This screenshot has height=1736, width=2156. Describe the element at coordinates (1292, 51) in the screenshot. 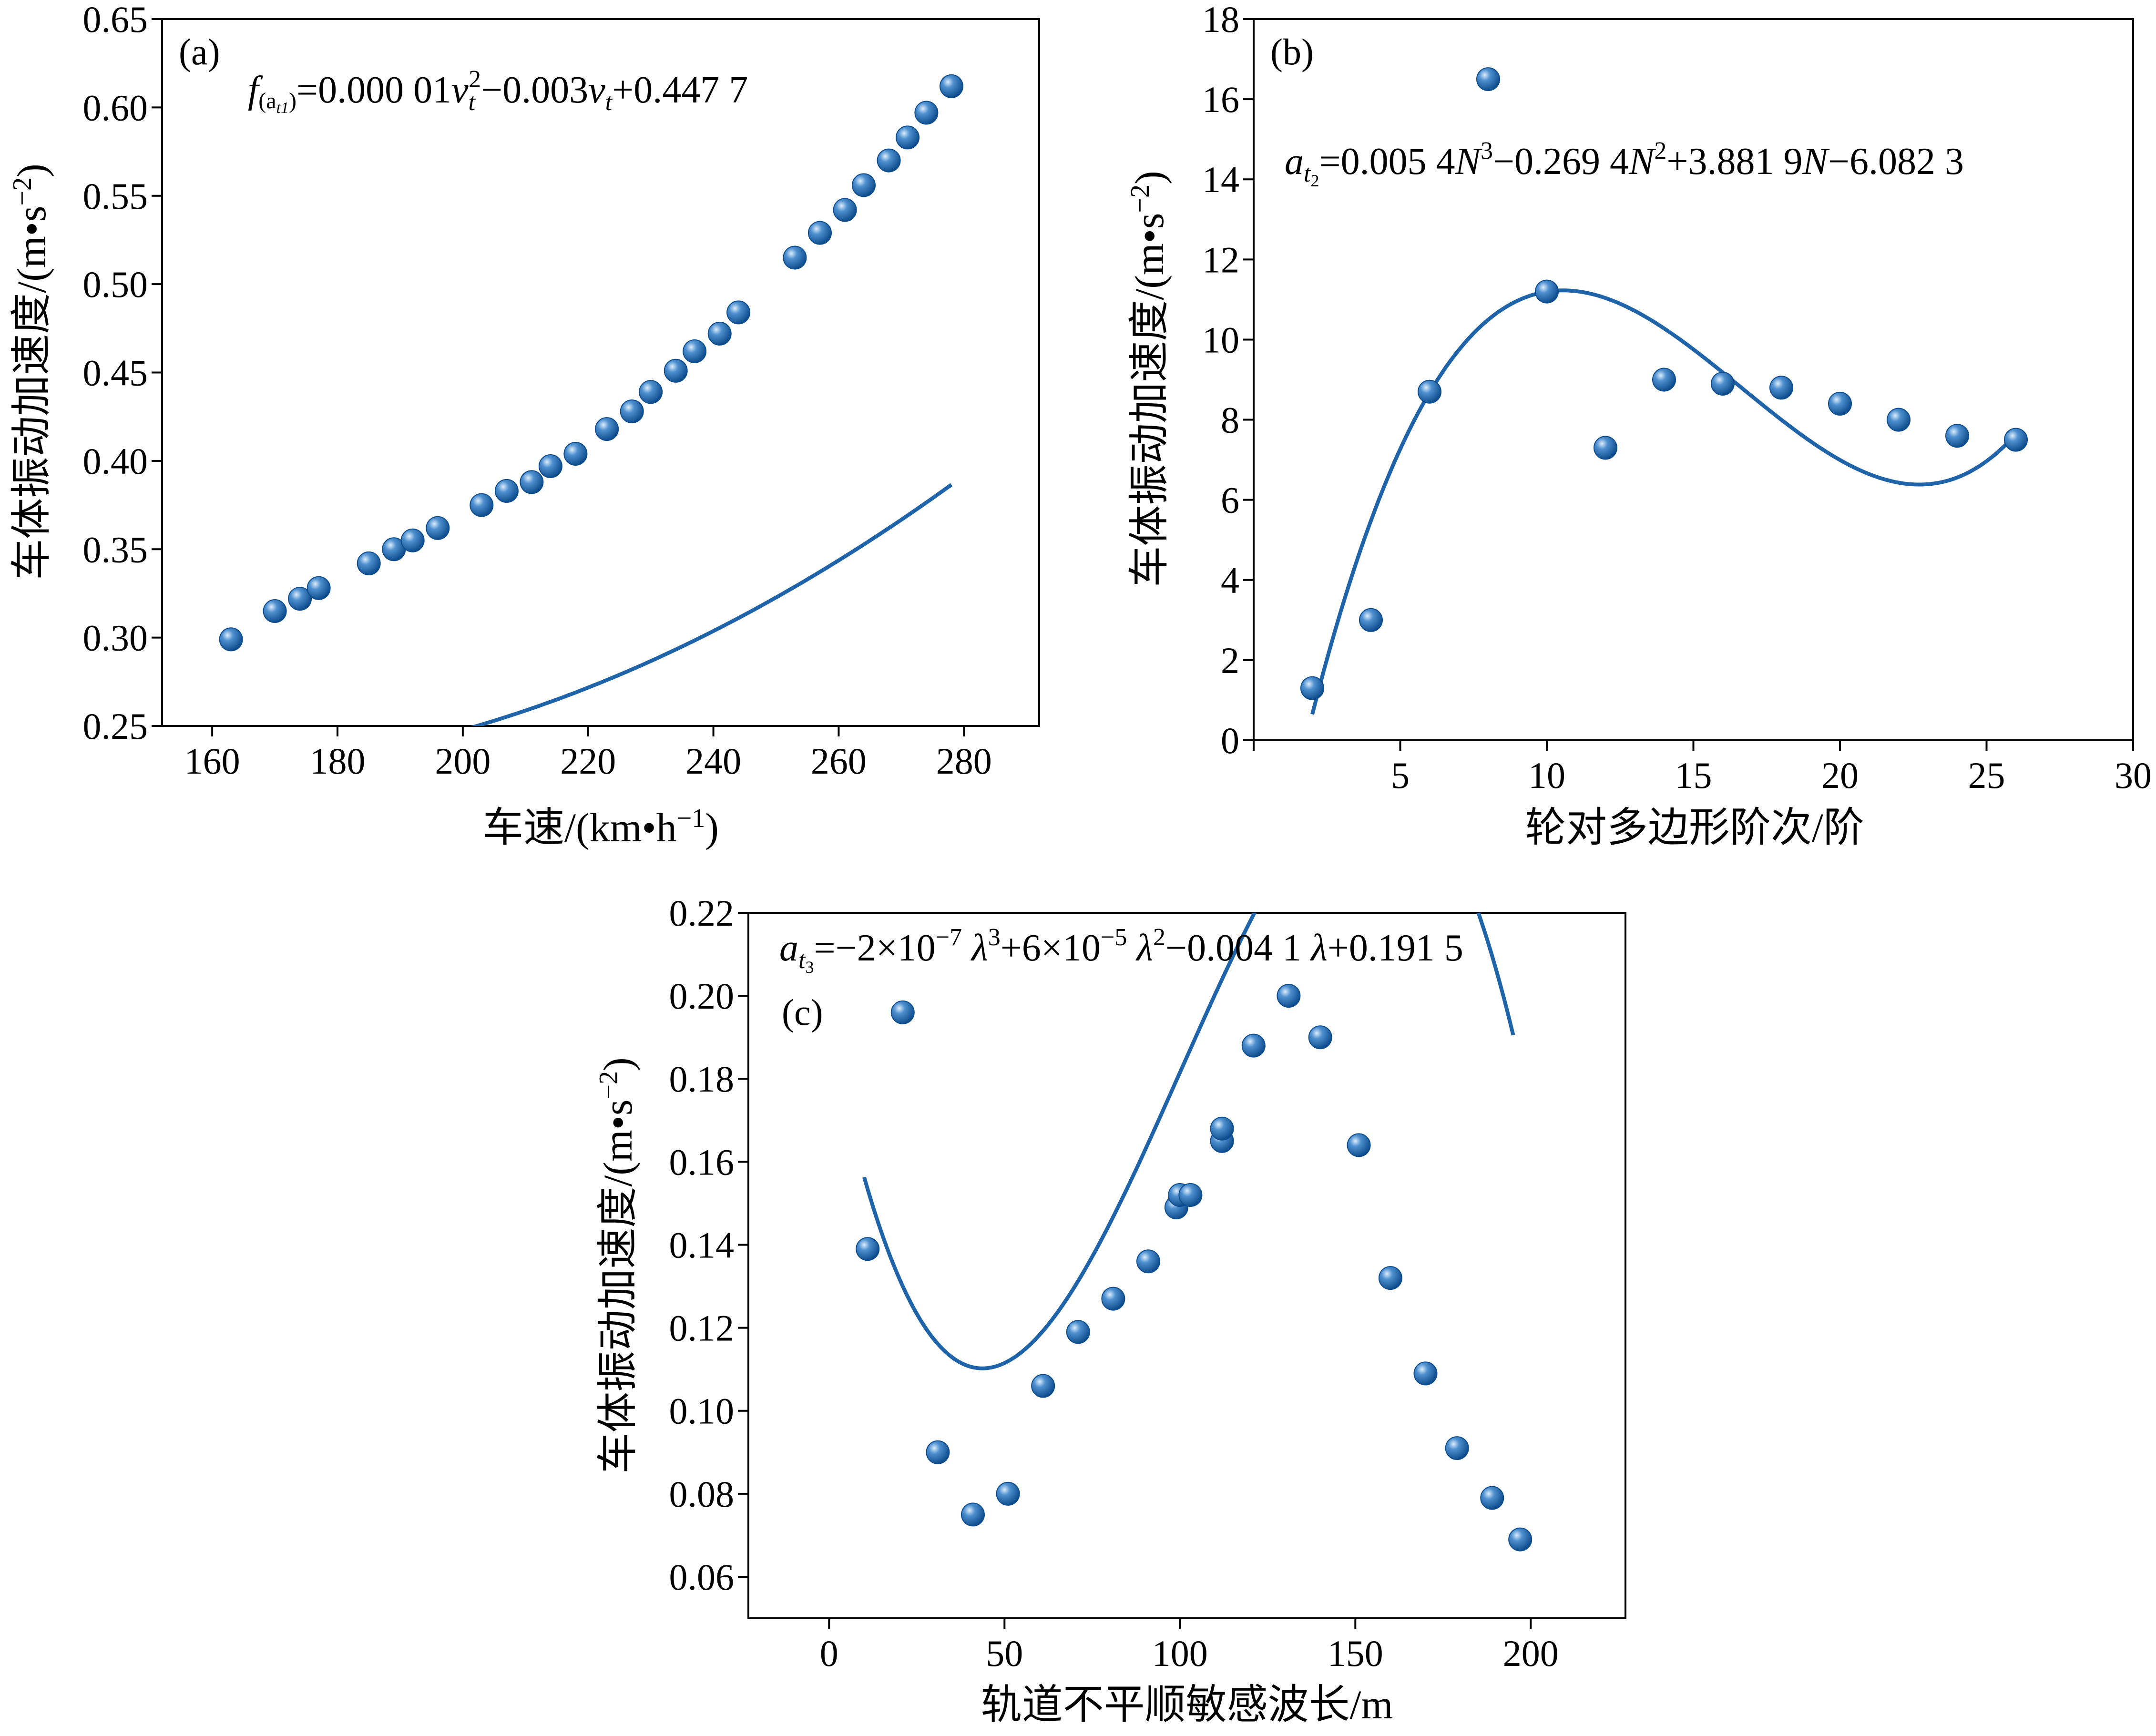

I see `panel-label-b: (b)` at that location.